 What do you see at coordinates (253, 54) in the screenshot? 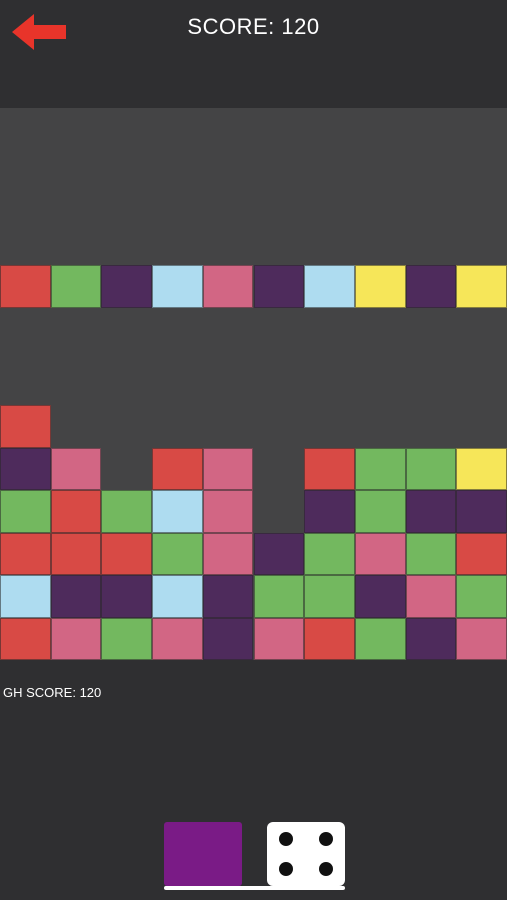
I see `header-bar: SCORE: 120` at bounding box center [253, 54].